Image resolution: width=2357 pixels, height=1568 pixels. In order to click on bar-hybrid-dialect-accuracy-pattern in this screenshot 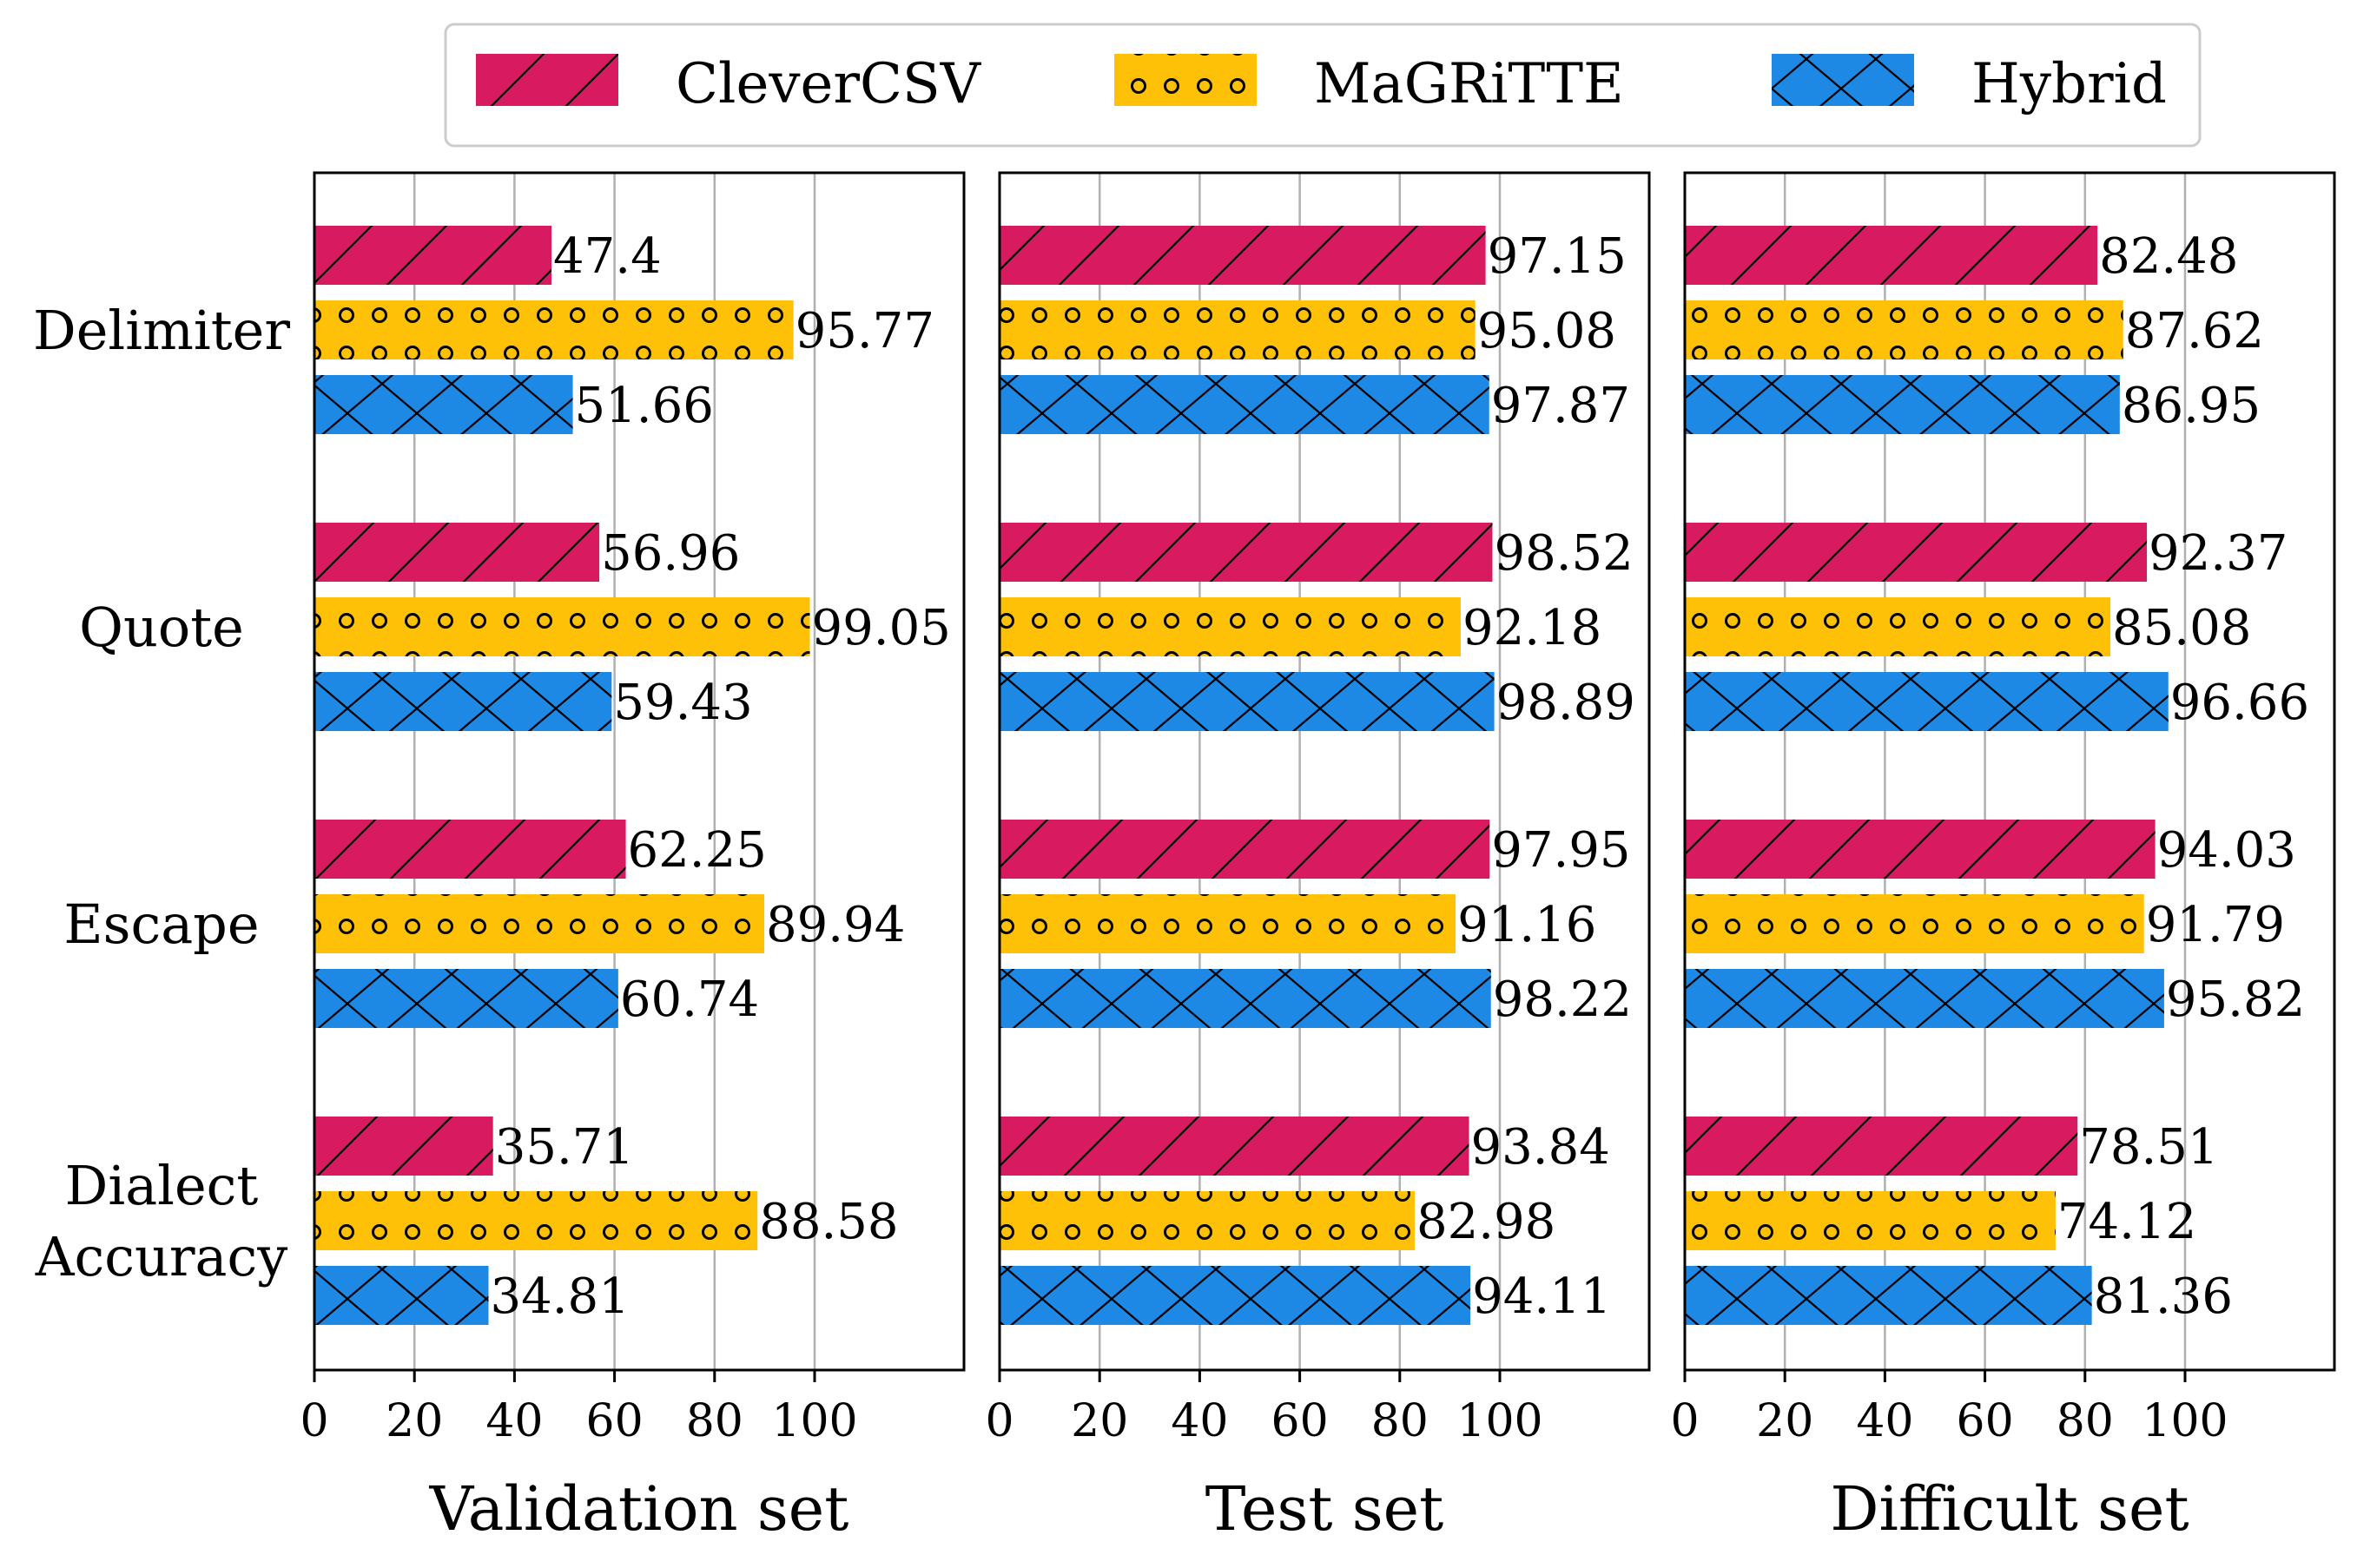, I will do `click(1235, 1295)`.